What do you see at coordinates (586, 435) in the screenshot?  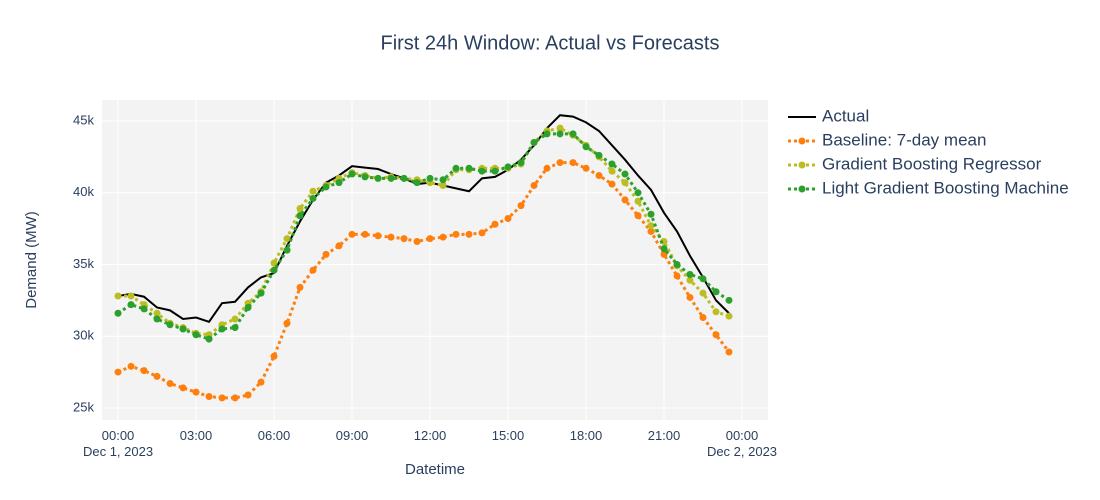 I see `x-tick-label: 18:00` at bounding box center [586, 435].